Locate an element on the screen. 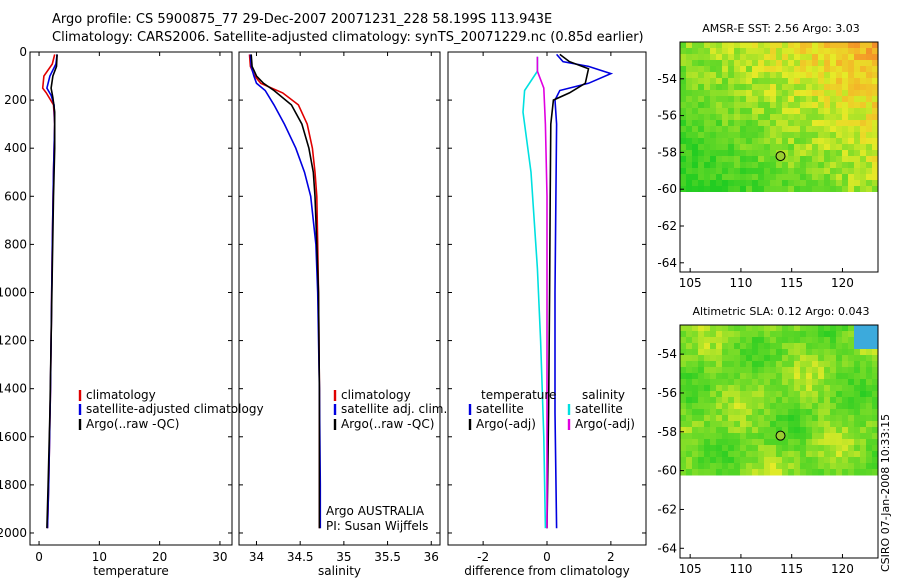 This screenshot has width=900, height=580. sla_map-ytick-label: -64 is located at coordinates (667, 548).